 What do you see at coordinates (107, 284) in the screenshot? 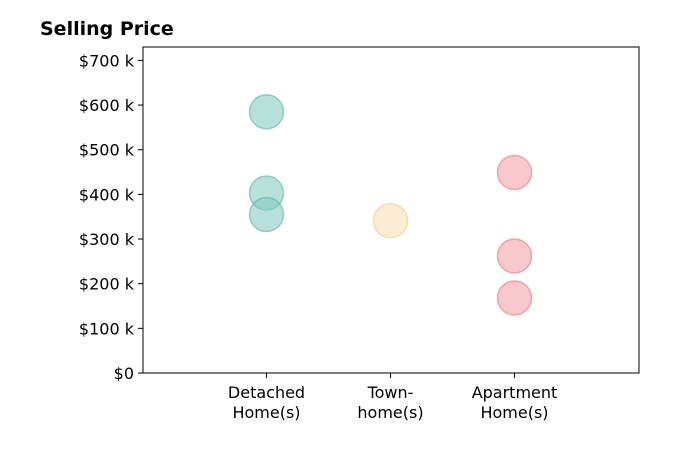
I see `y-tick-label: $200 k` at bounding box center [107, 284].